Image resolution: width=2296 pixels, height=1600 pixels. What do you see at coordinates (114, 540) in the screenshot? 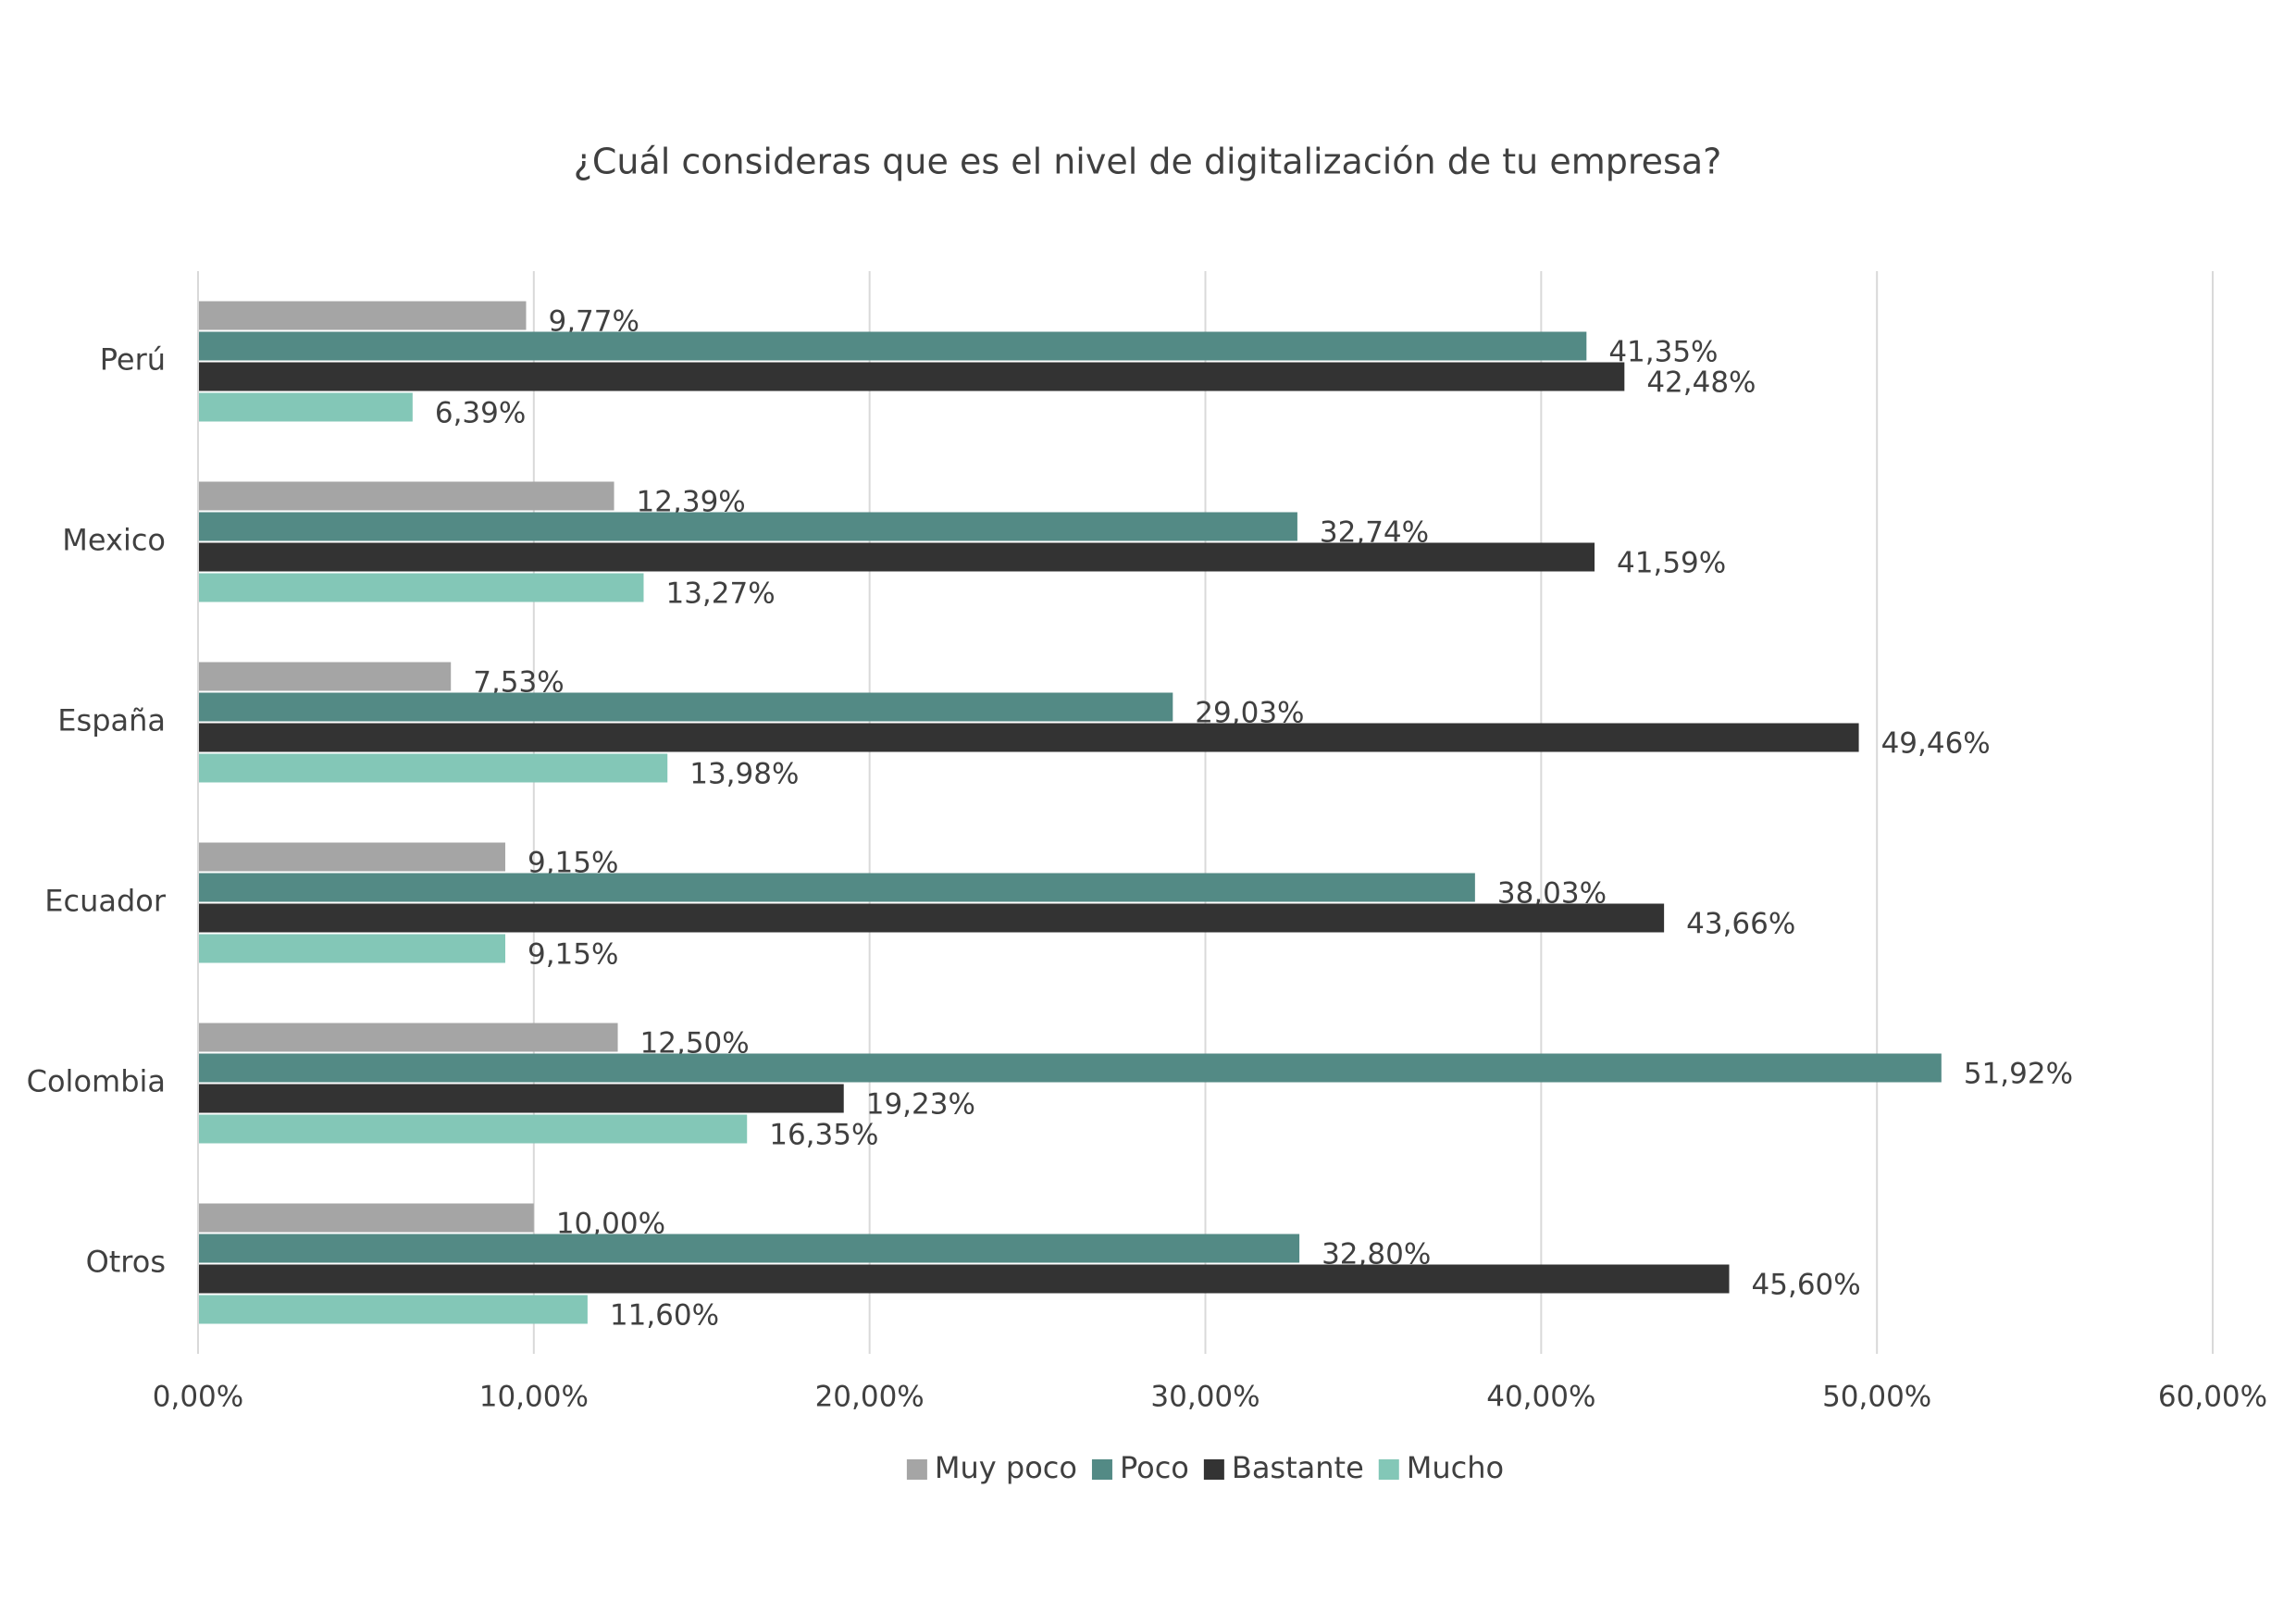
I see `y-tick-label: Mexico` at bounding box center [114, 540].